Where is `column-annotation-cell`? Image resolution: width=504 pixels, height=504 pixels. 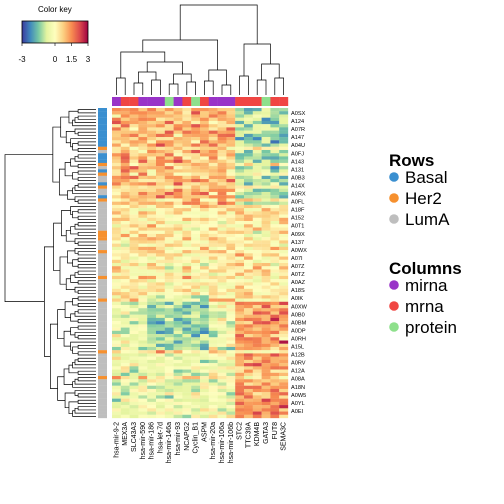 column-annotation-cell is located at coordinates (187, 101).